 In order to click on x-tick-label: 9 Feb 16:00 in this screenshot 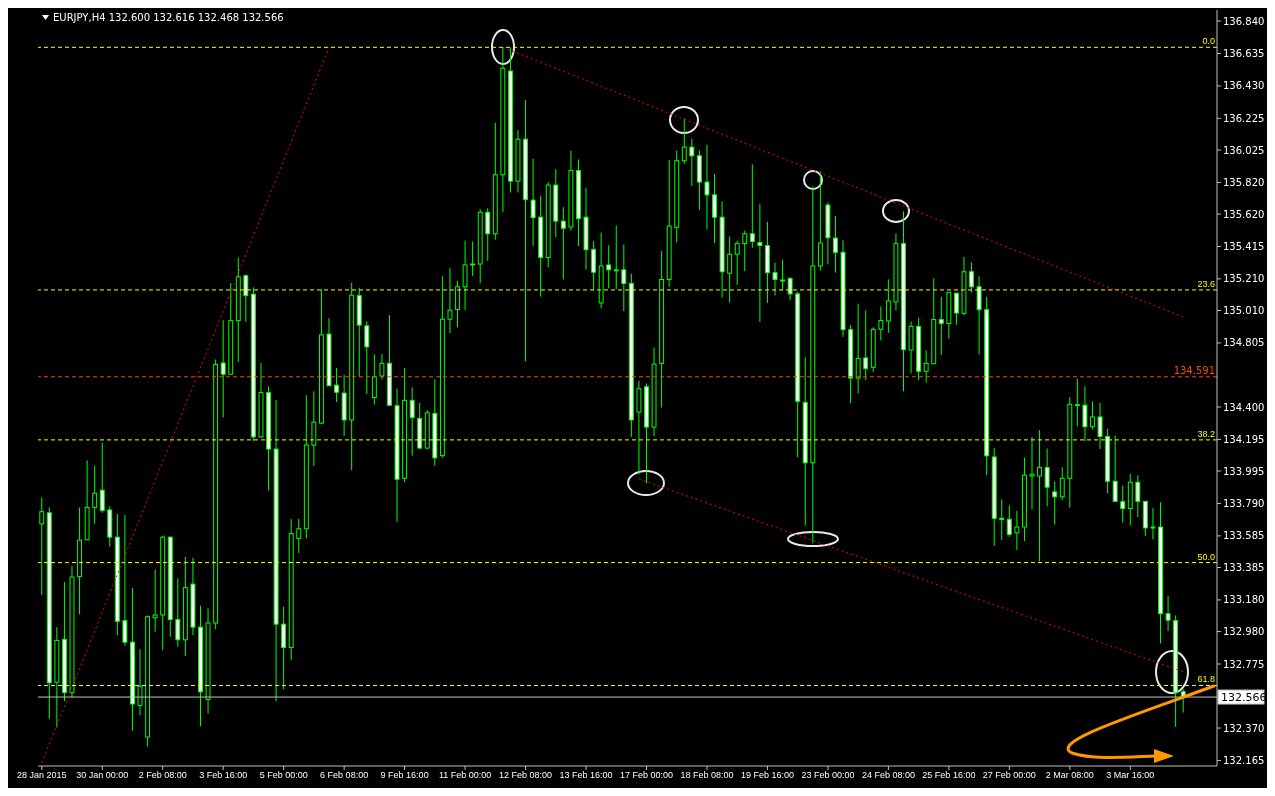, I will do `click(404, 775)`.